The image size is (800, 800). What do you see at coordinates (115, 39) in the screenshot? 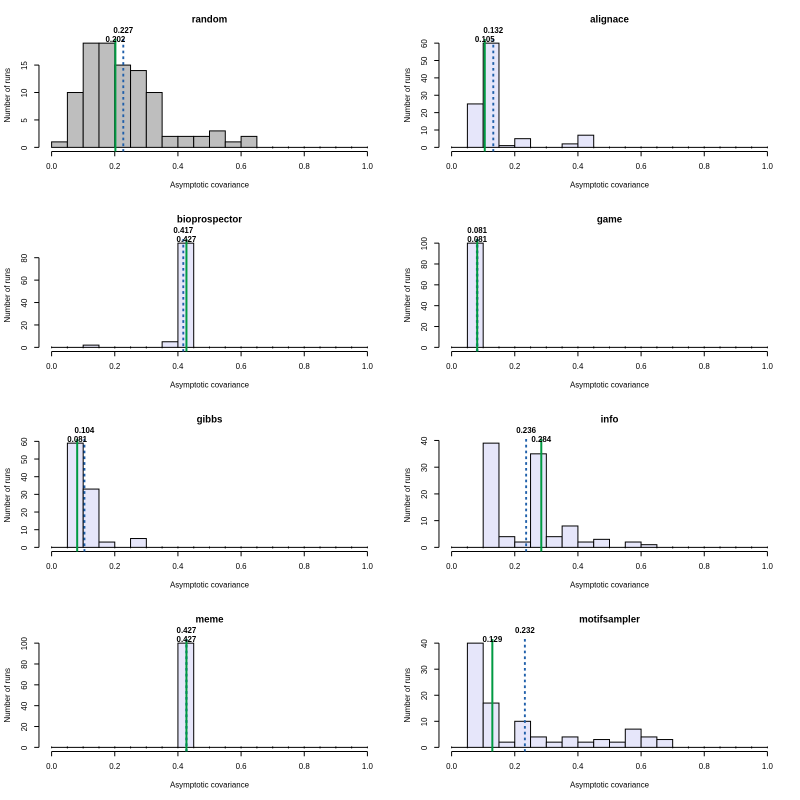
I see `svg-text: 0.202` at bounding box center [115, 39].